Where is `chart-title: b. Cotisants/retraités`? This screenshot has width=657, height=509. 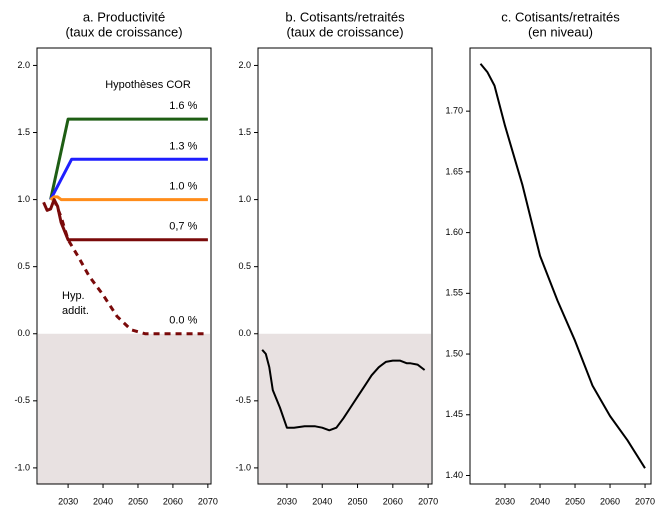
chart-title: b. Cotisants/retraités is located at coordinates (345, 16).